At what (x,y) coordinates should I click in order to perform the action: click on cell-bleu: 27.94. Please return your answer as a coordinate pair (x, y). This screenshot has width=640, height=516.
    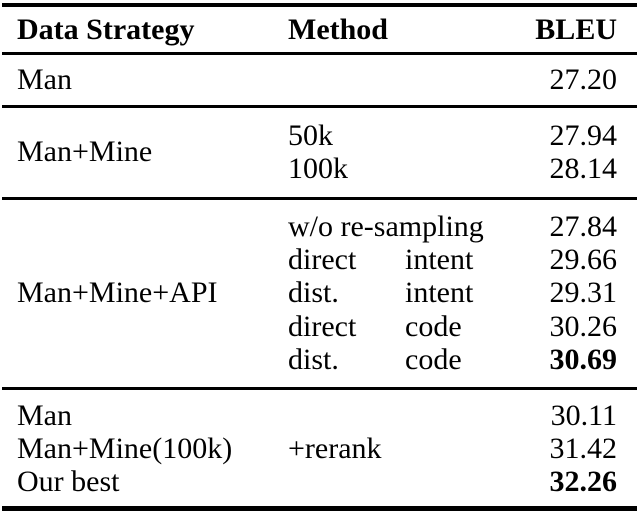
    Looking at the image, I should click on (583, 135).